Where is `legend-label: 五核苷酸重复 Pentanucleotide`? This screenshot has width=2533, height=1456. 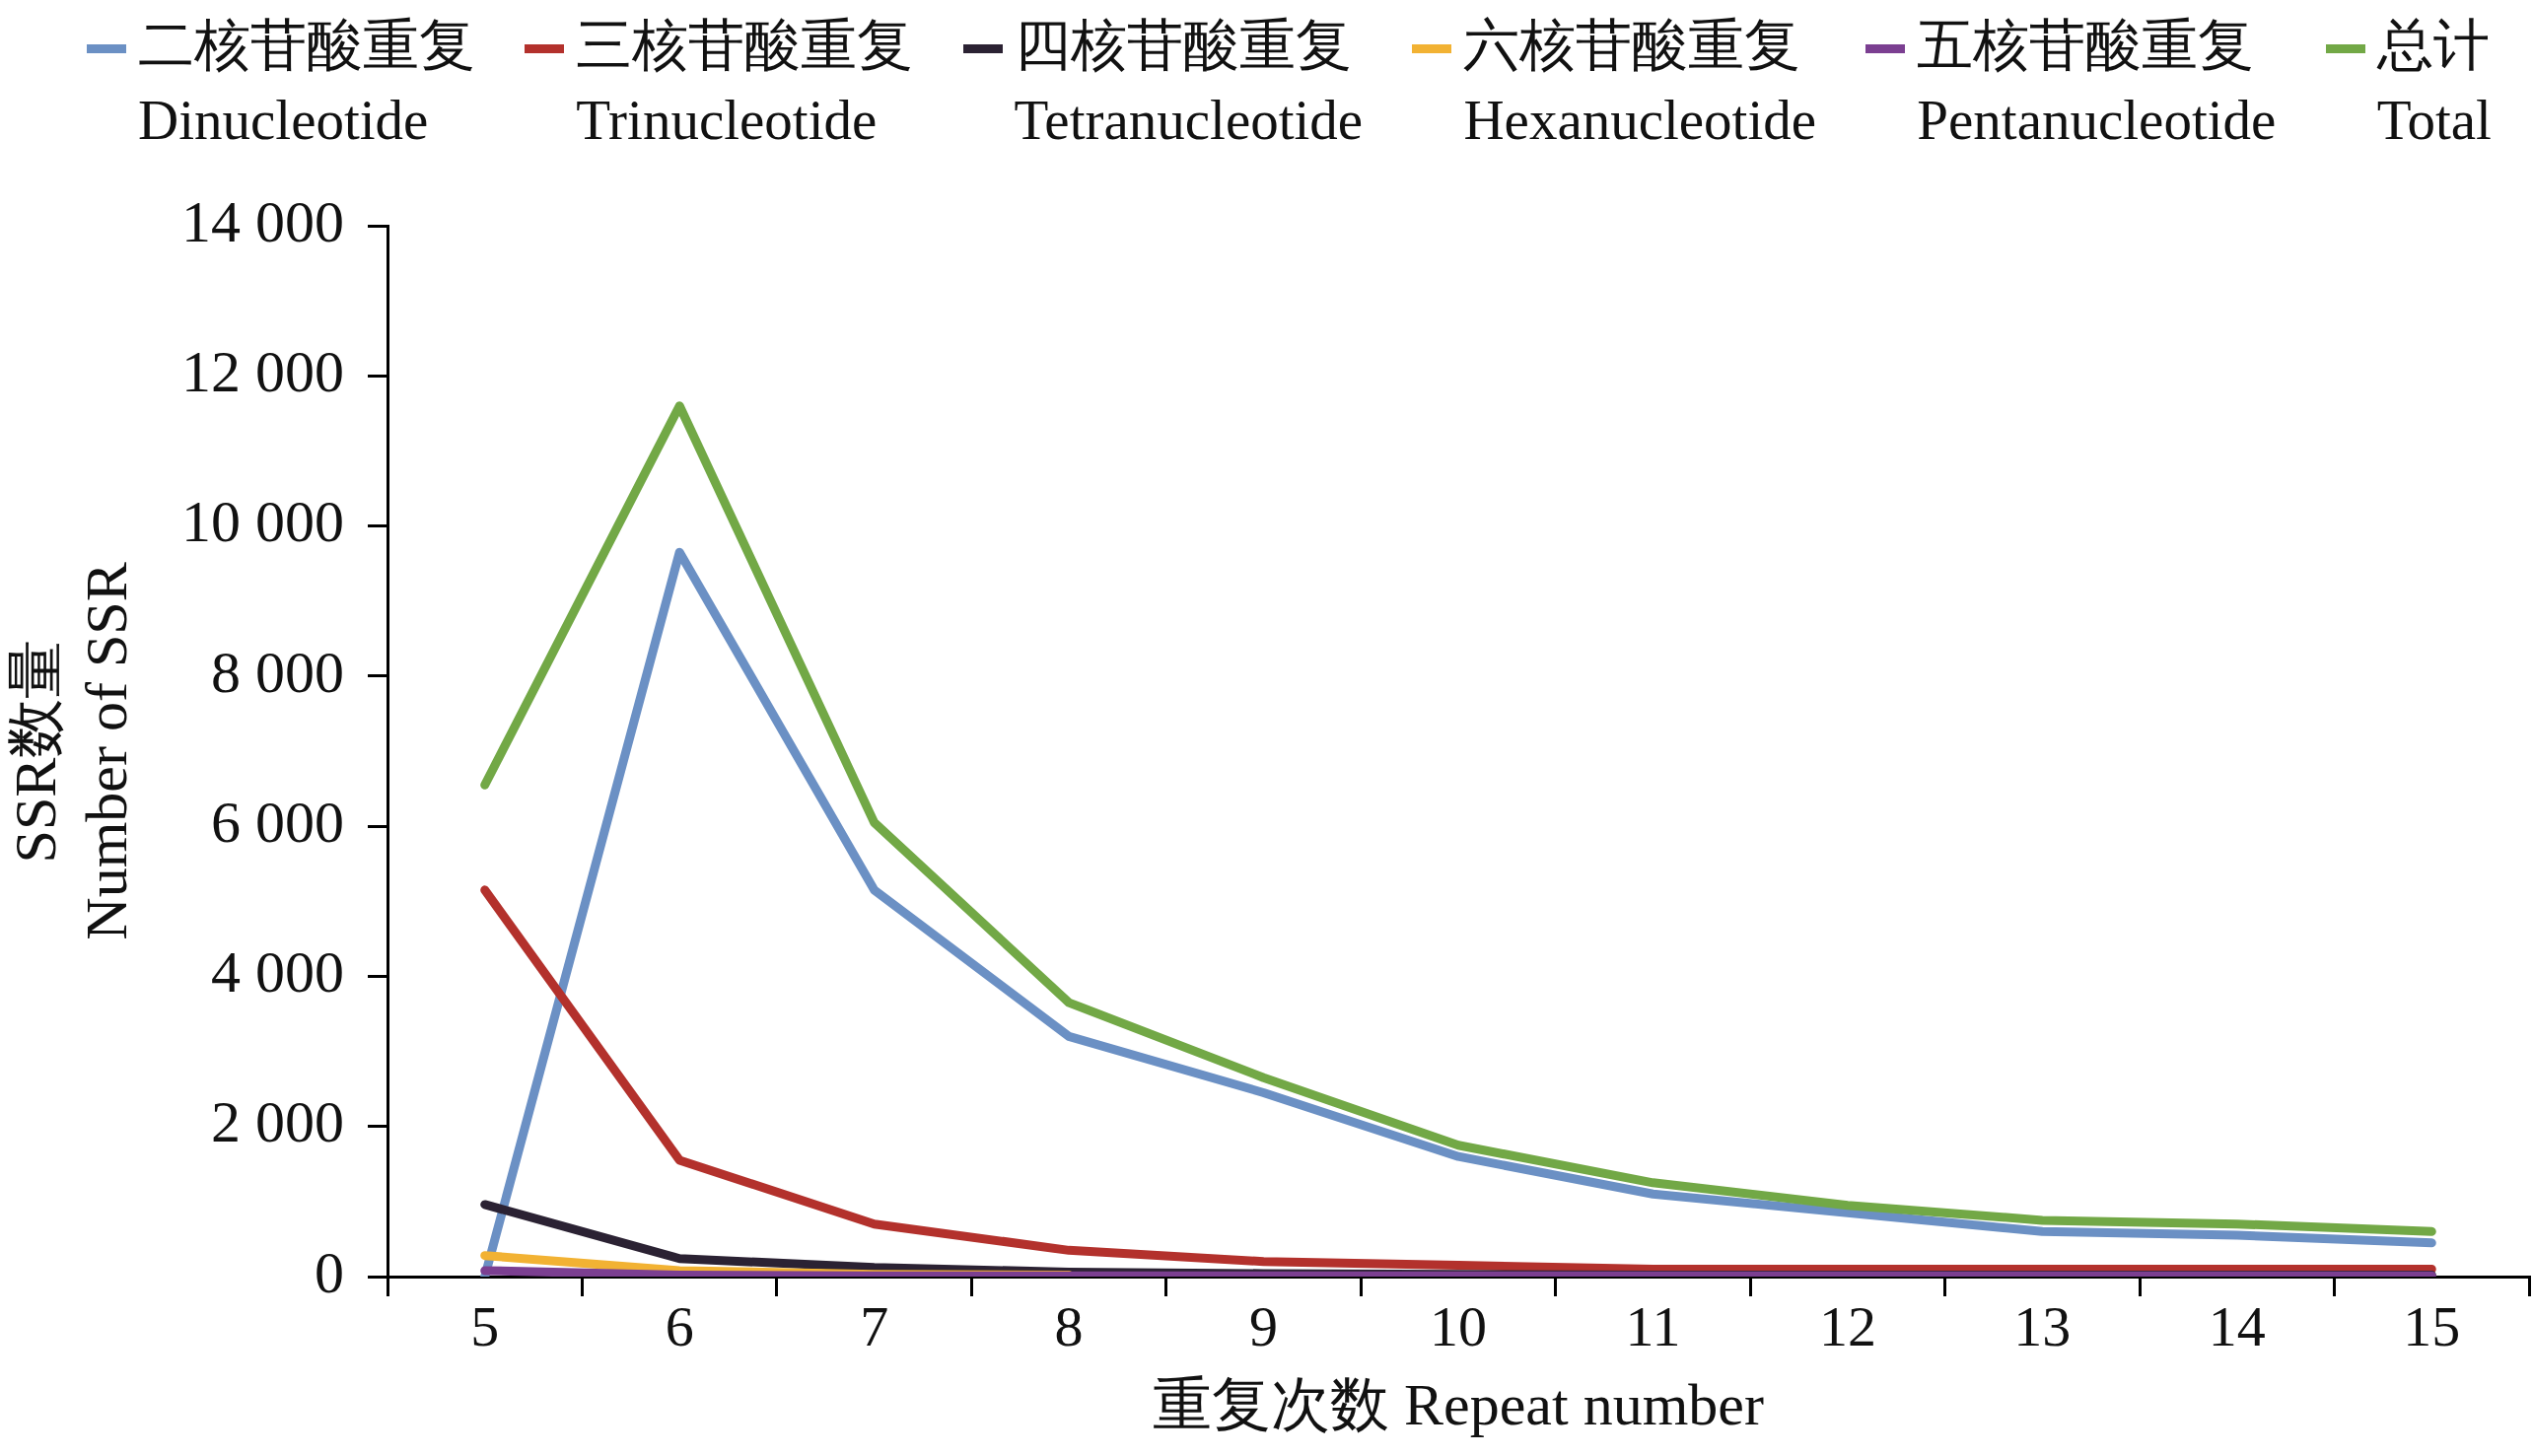
legend-label: 五核苷酸重复 Pentanucleotide is located at coordinates (2097, 83).